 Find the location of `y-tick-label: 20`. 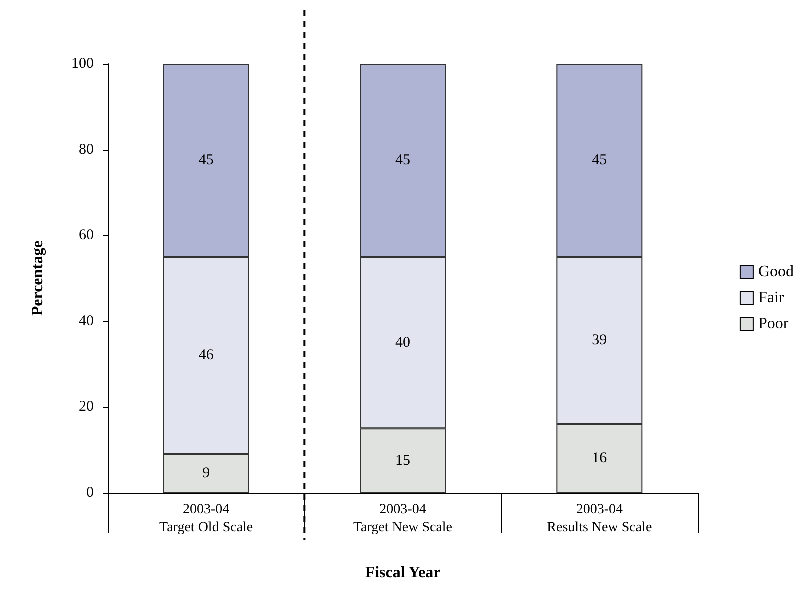

y-tick-label: 20 is located at coordinates (86, 407).